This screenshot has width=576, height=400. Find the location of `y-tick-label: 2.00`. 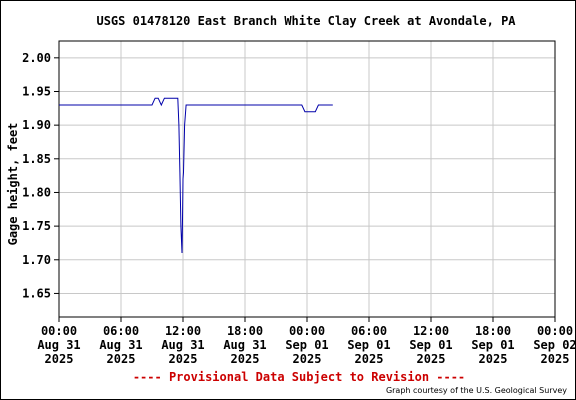

y-tick-label: 2.00 is located at coordinates (36, 58).